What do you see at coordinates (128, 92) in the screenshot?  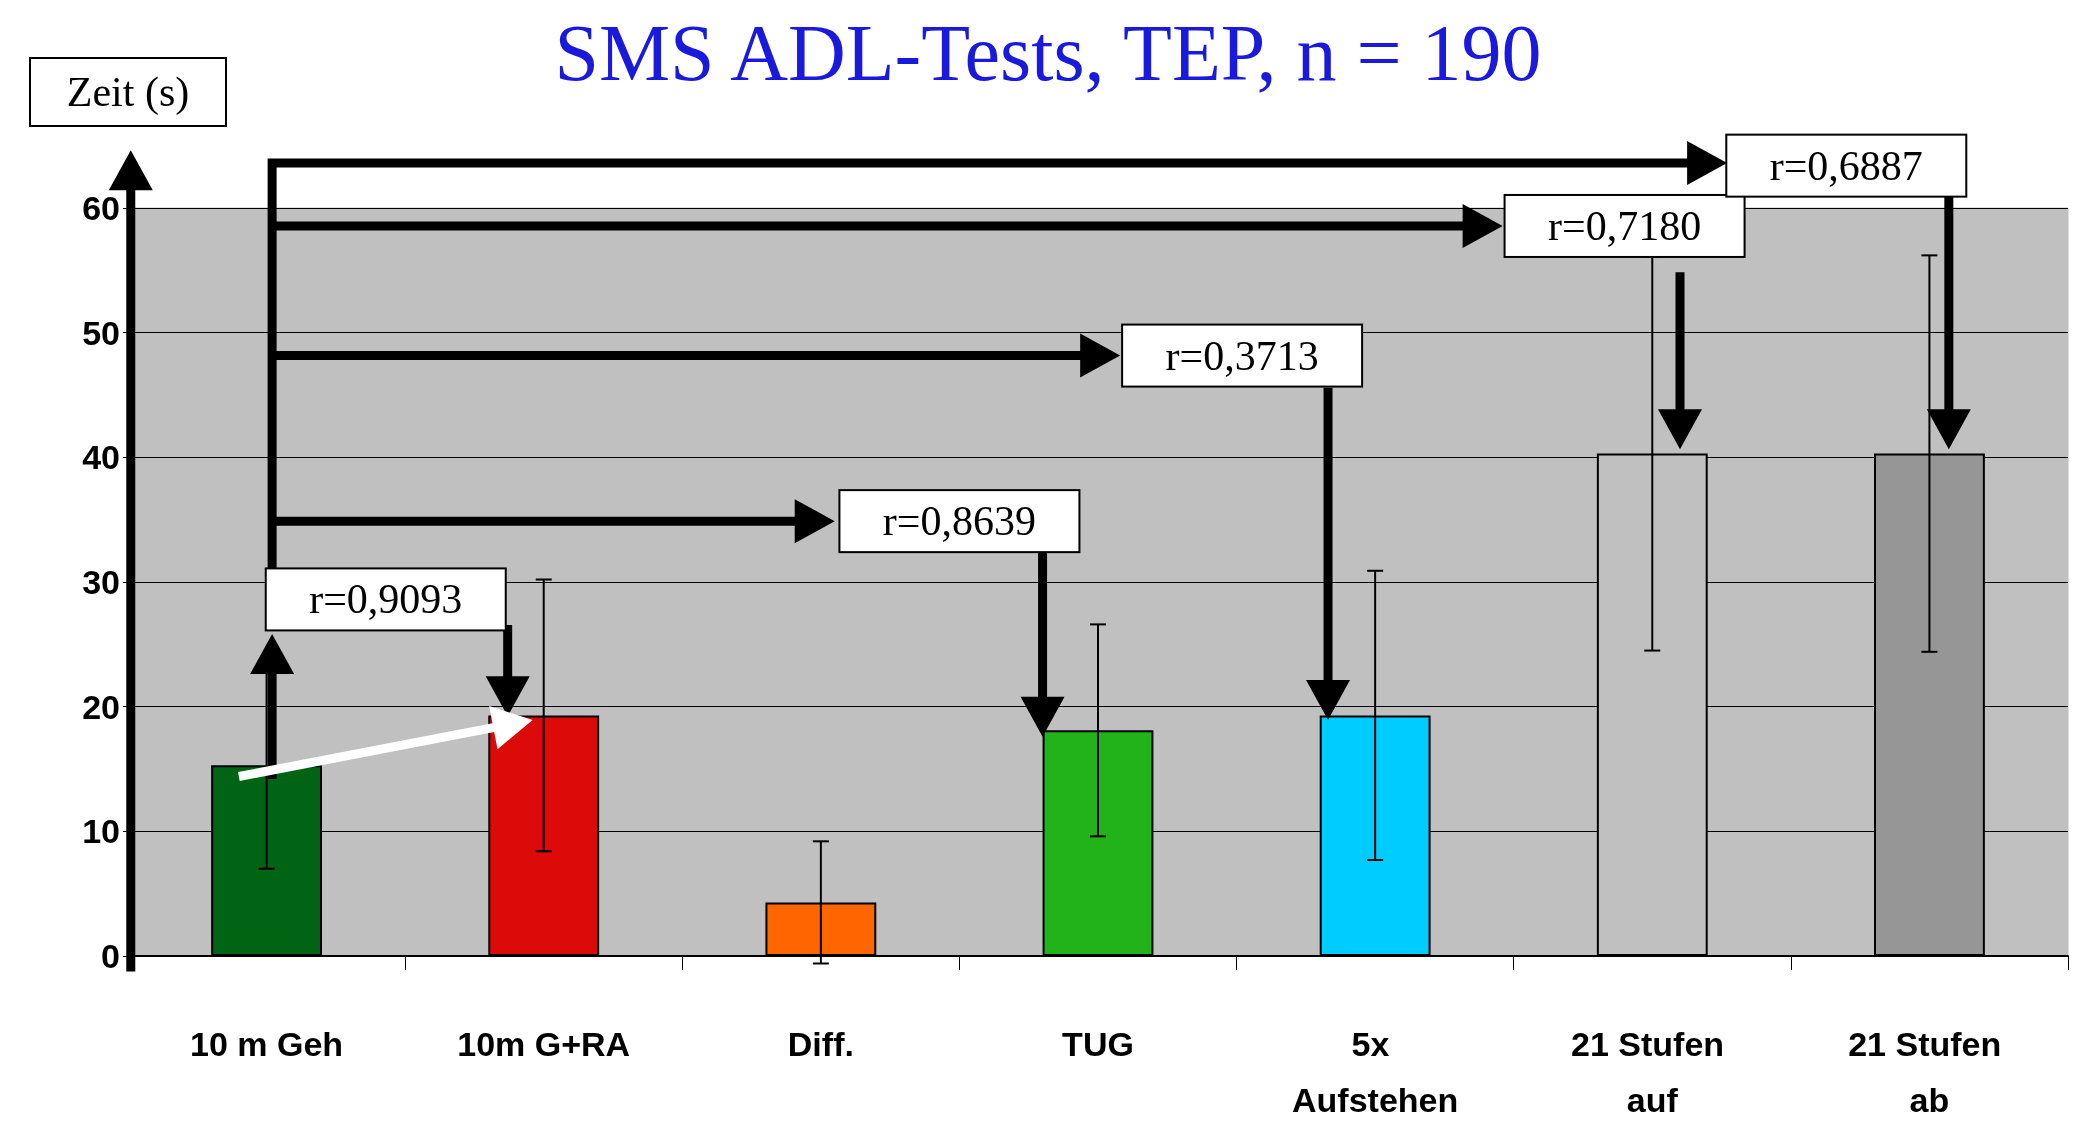 I see `y-axis-title: Zeit (s)` at bounding box center [128, 92].